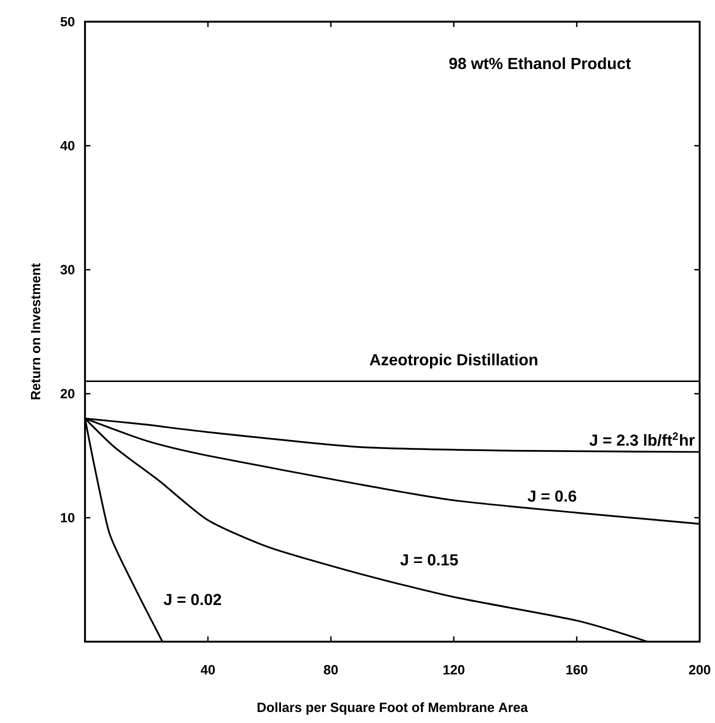 The height and width of the screenshot is (723, 715). I want to click on series-label: J = 0.02, so click(193, 600).